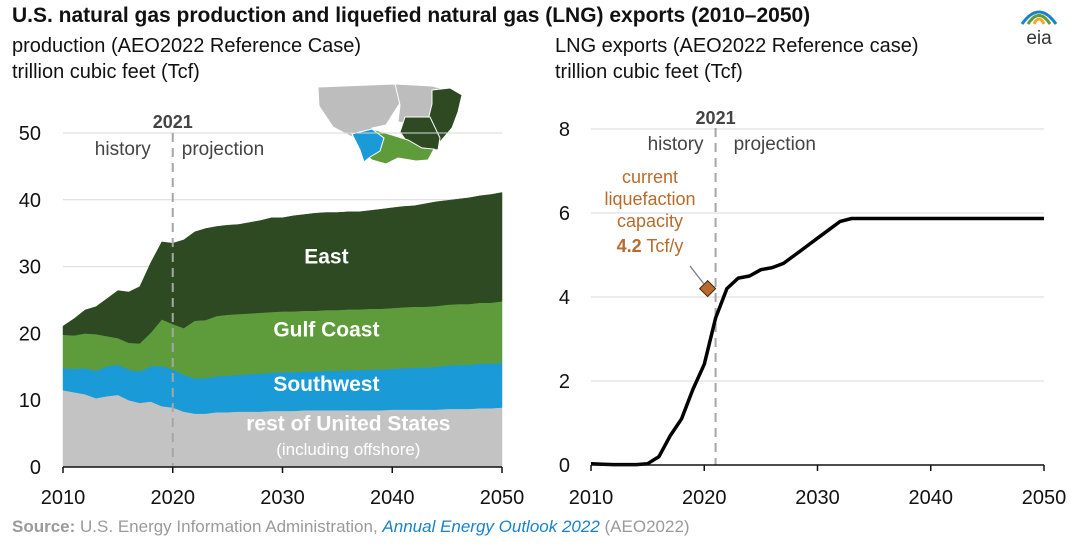 This screenshot has height=547, width=1080. I want to click on eia-logo: eia, so click(1039, 29).